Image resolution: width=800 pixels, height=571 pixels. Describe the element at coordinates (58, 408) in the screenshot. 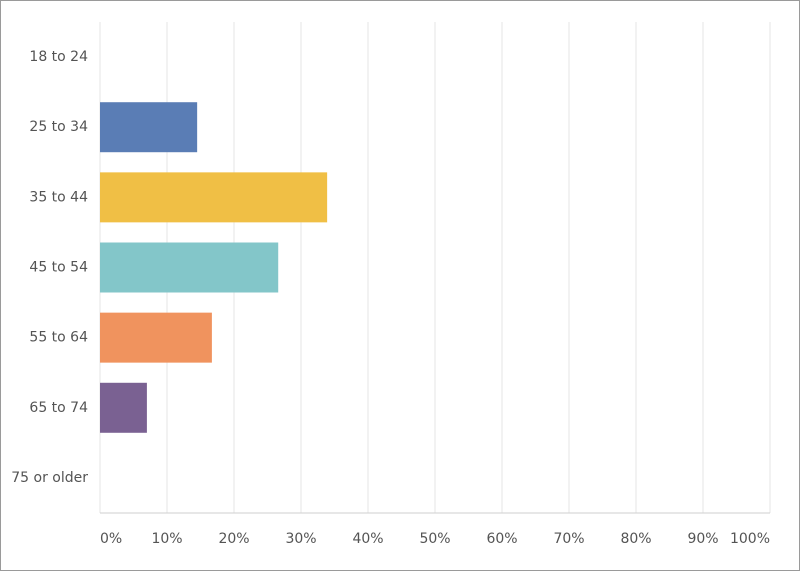

I see `y-tick-label: 65 to 74` at that location.